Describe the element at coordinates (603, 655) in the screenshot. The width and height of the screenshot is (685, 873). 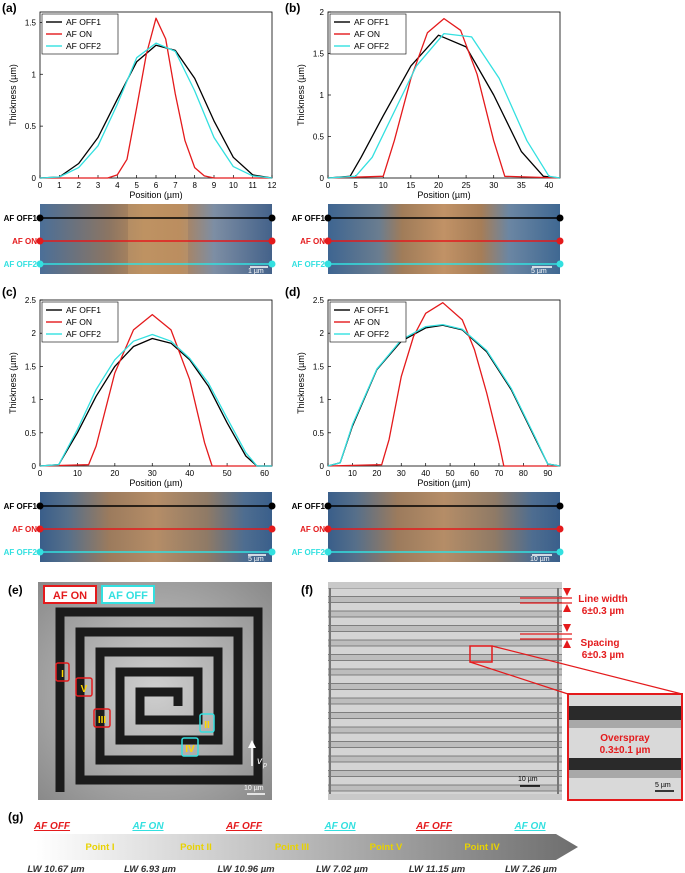
I see `spacing-value: 6±0.3 µm` at that location.